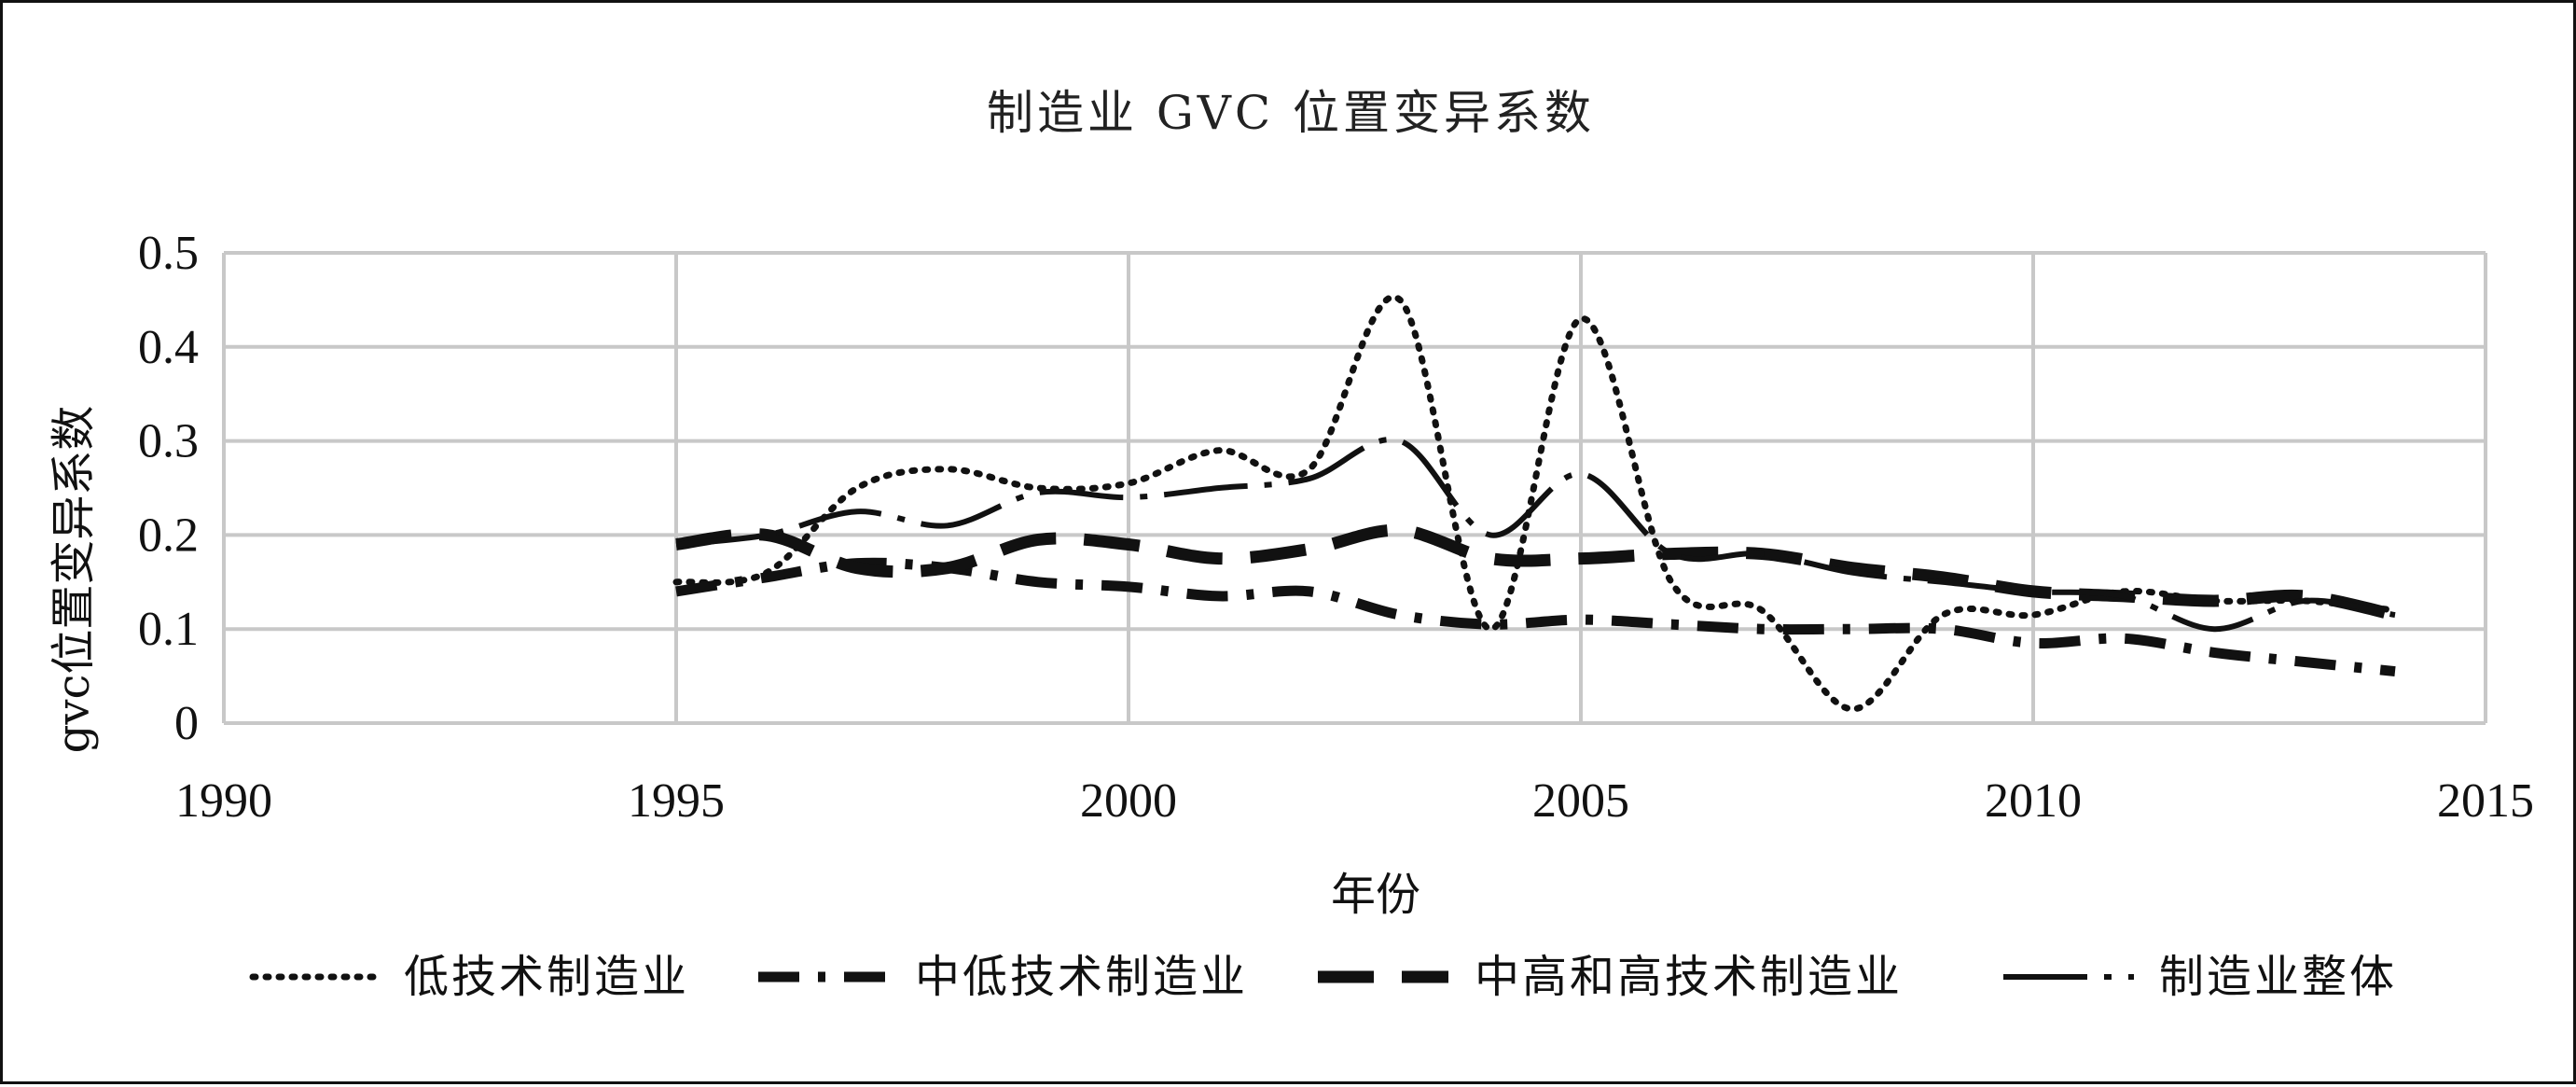 The height and width of the screenshot is (1087, 2576). Describe the element at coordinates (1375, 895) in the screenshot. I see `x-axis-label: 年份` at that location.